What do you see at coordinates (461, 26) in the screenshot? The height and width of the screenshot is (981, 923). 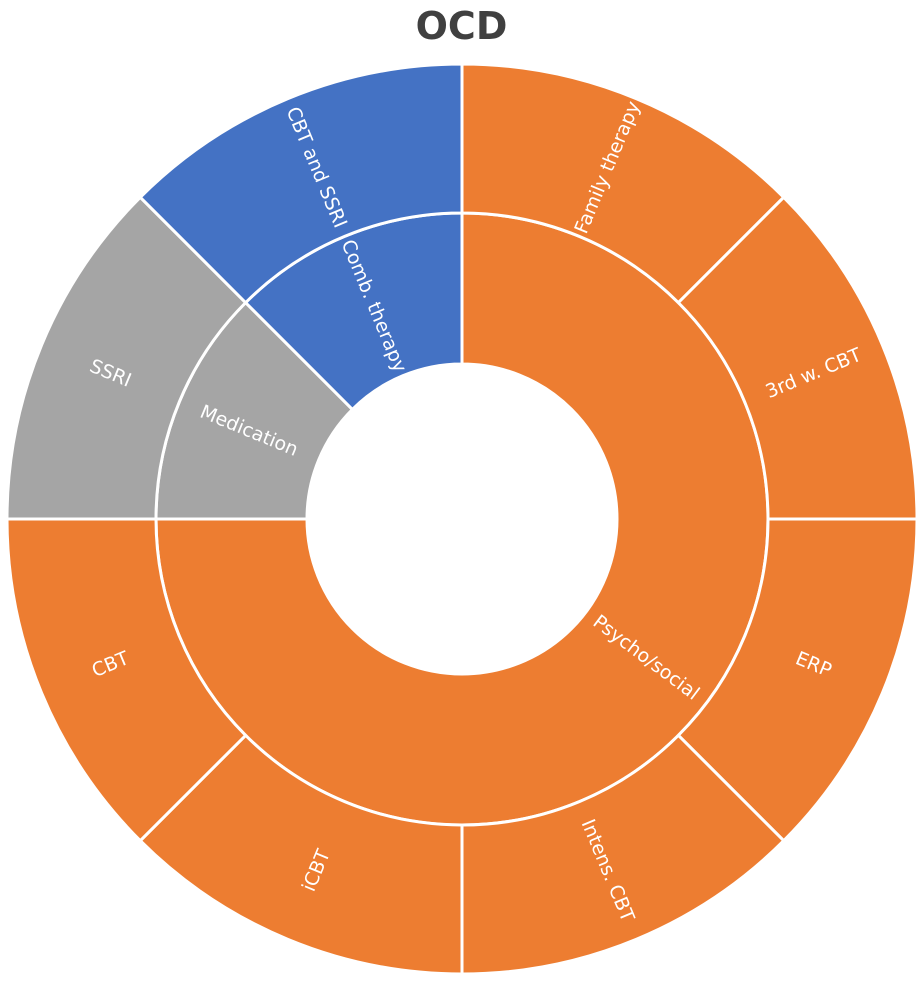 I see `chart-title: OCD` at bounding box center [461, 26].